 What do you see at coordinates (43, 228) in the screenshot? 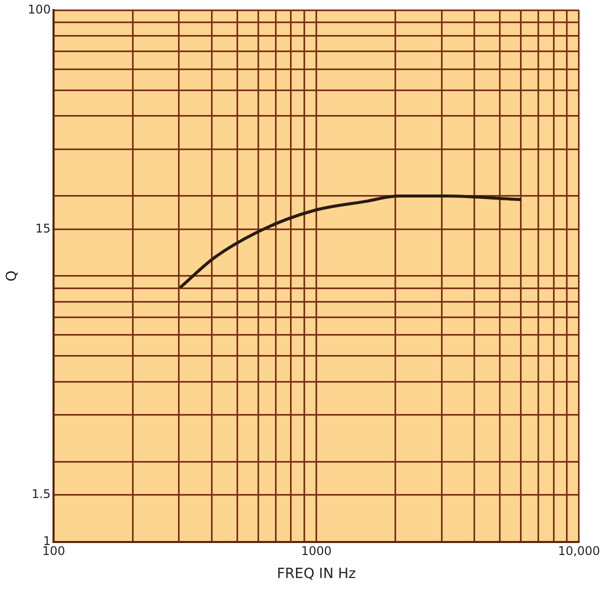
I see `y-tick-label: 15` at bounding box center [43, 228].